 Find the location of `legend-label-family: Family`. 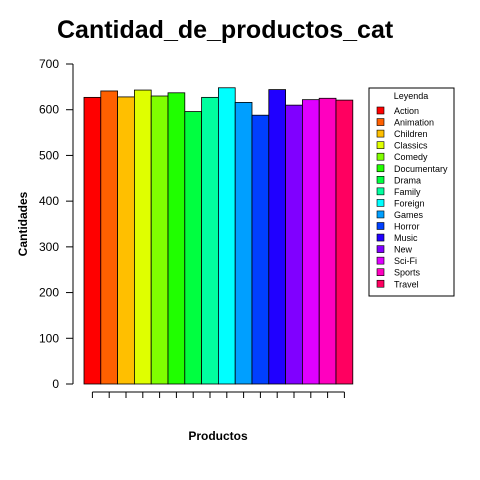

legend-label-family: Family is located at coordinates (407, 192).